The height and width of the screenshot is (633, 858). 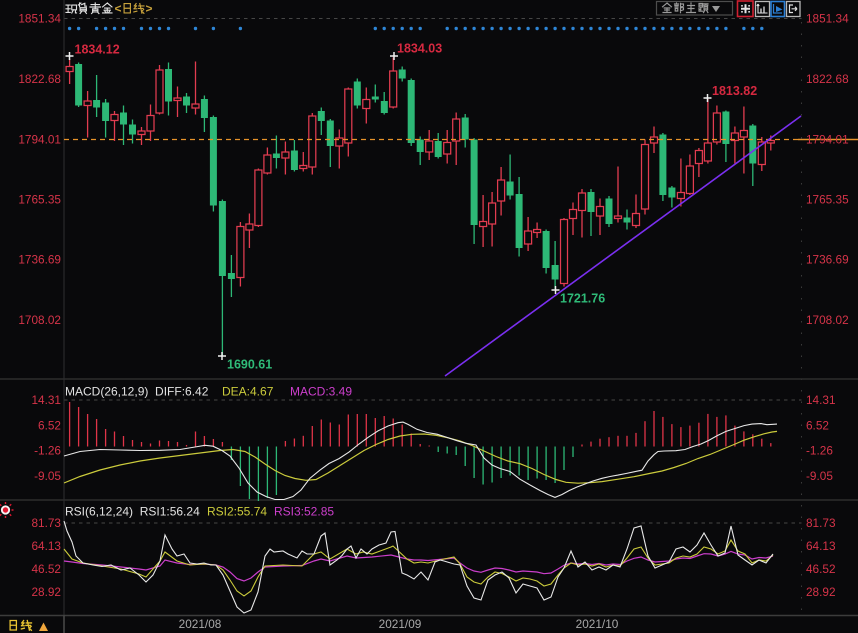 I want to click on svg-text: RSI3:52.85, so click(x=304, y=512).